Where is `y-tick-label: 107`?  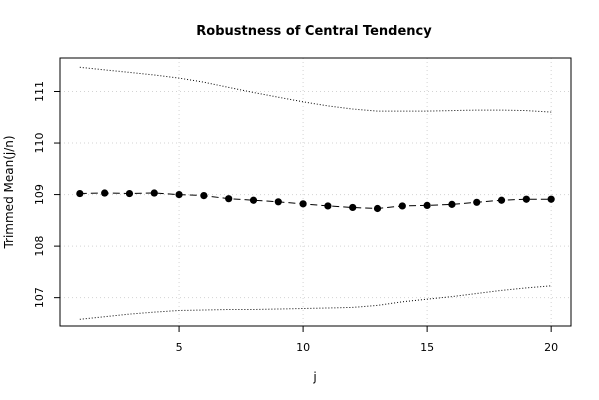 y-tick-label: 107 is located at coordinates (39, 297).